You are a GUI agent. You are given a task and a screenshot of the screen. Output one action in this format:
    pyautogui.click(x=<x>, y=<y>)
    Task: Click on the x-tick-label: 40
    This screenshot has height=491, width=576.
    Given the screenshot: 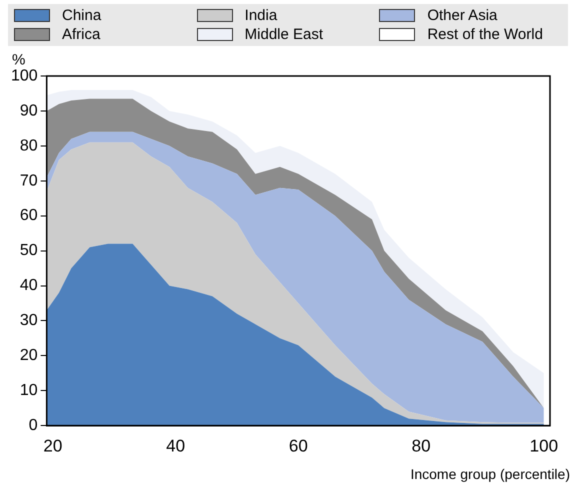 What is the action you would take?
    pyautogui.click(x=176, y=446)
    